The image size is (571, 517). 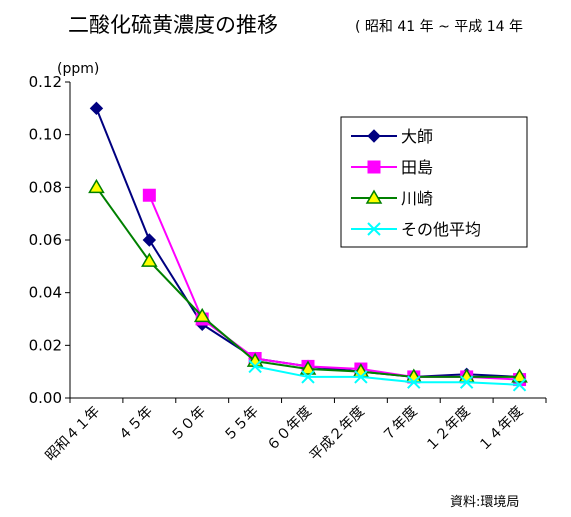 What do you see at coordinates (45, 345) in the screenshot?
I see `y-tick-label: 0.02` at bounding box center [45, 345].